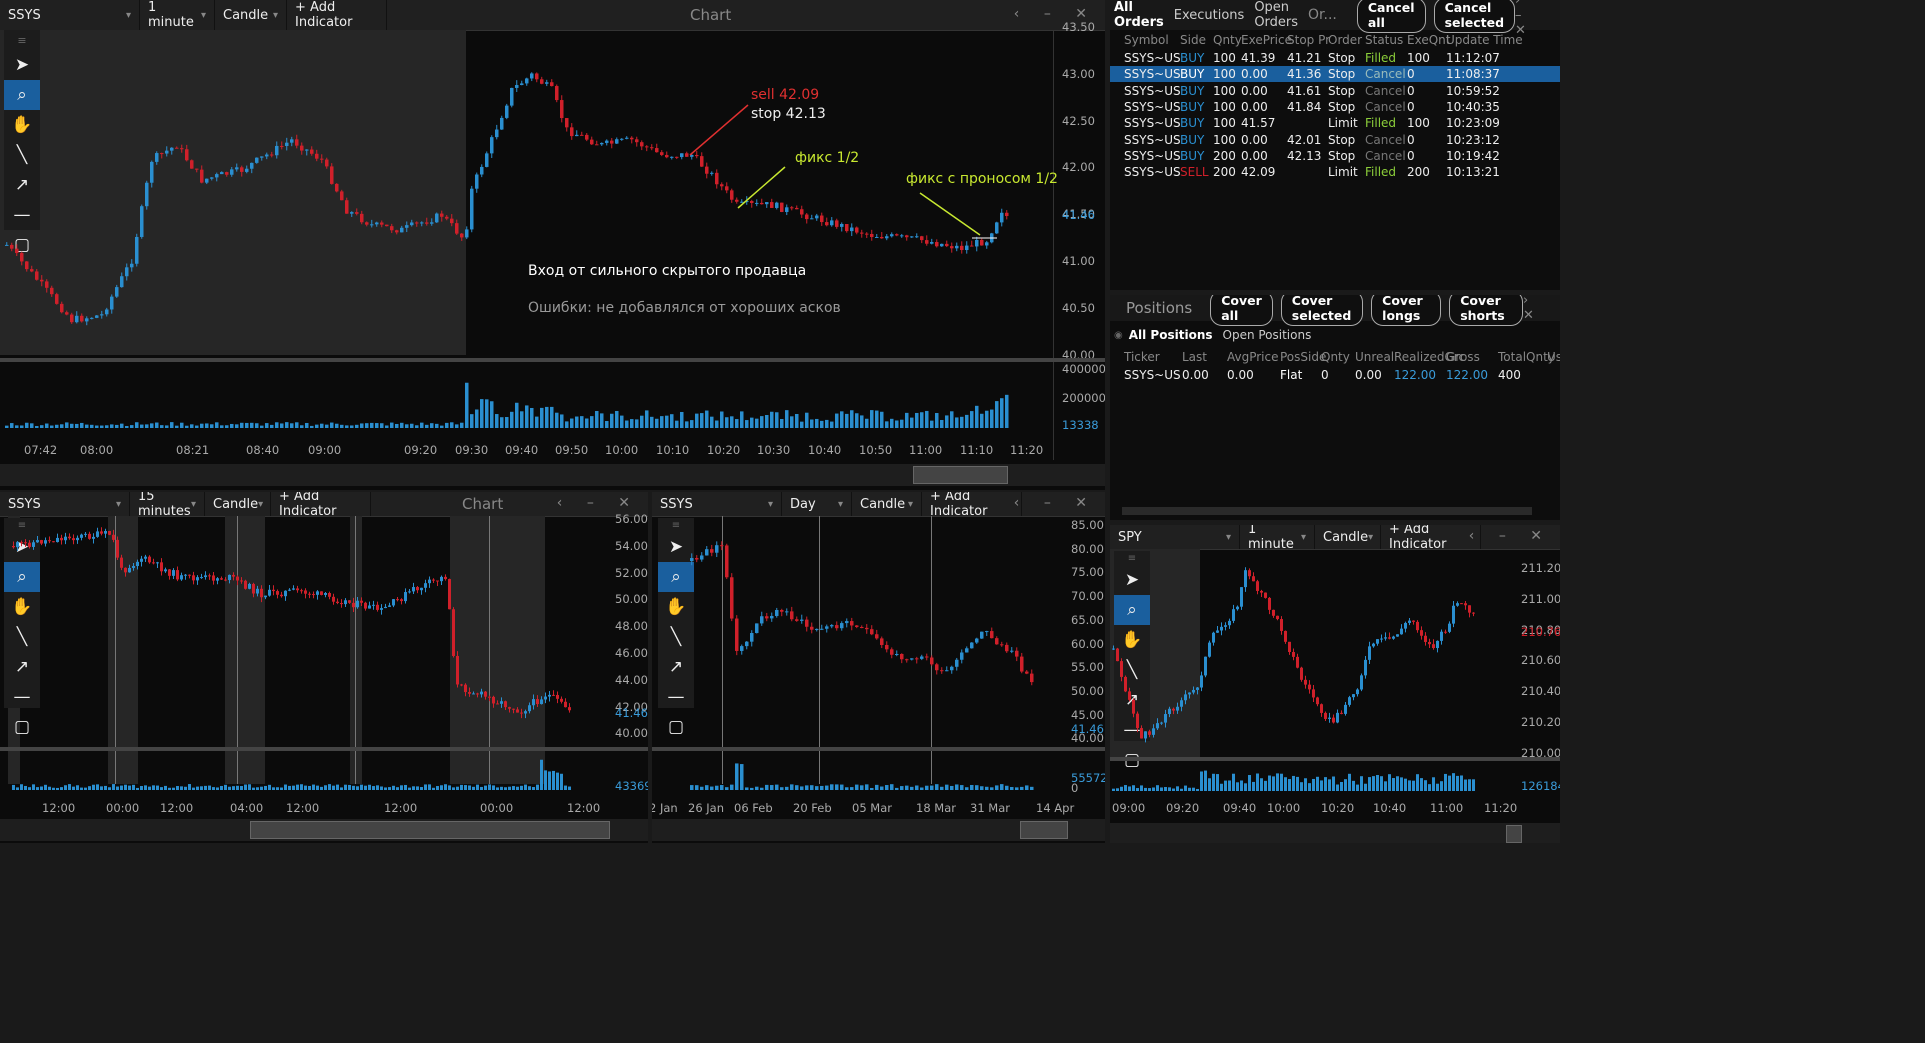  I want to click on chart-spy-price-plot, so click(1312, 654).